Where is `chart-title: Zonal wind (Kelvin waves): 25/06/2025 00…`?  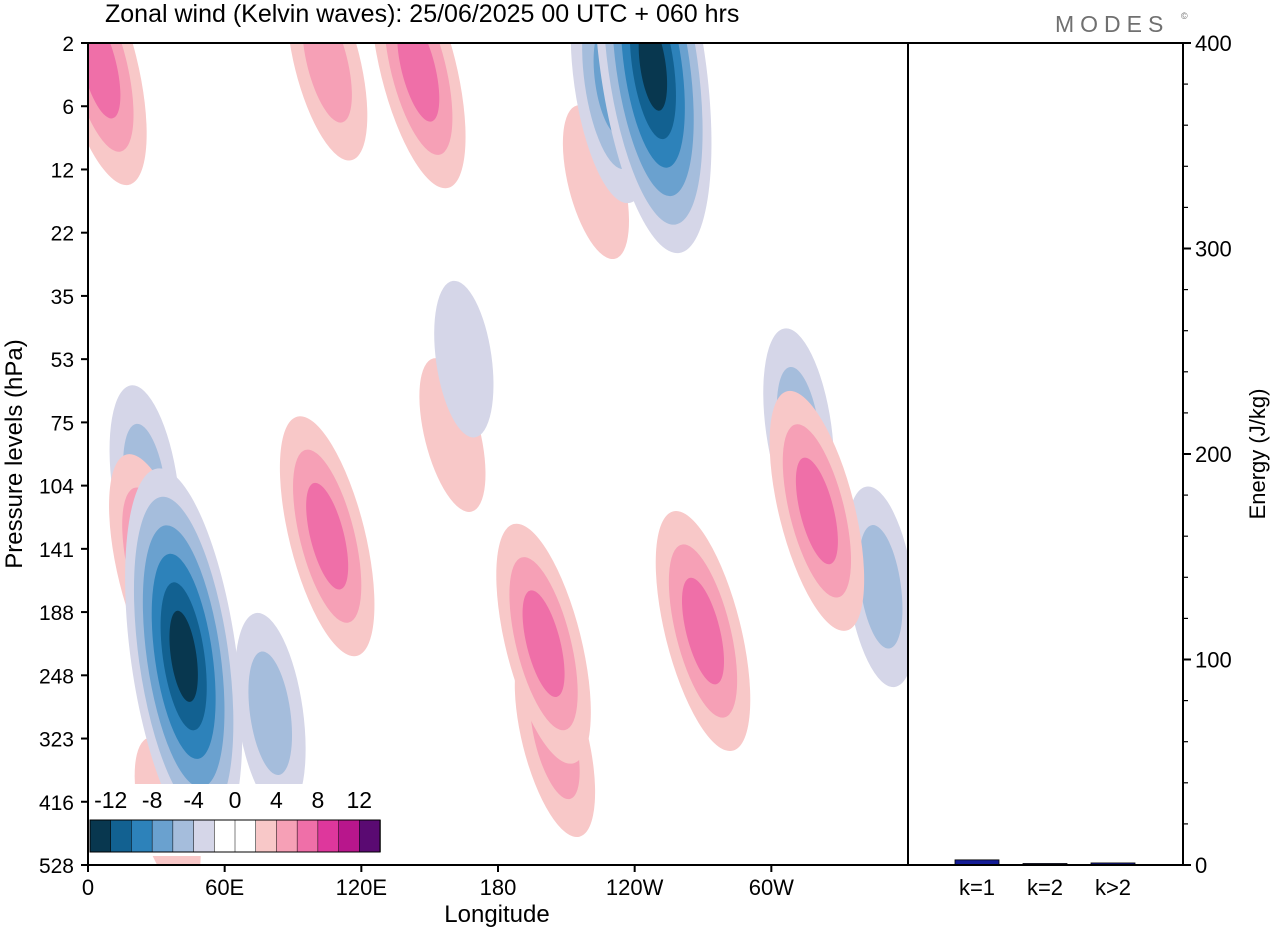
chart-title: Zonal wind (Kelvin waves): 25/06/2025 00… is located at coordinates (422, 14).